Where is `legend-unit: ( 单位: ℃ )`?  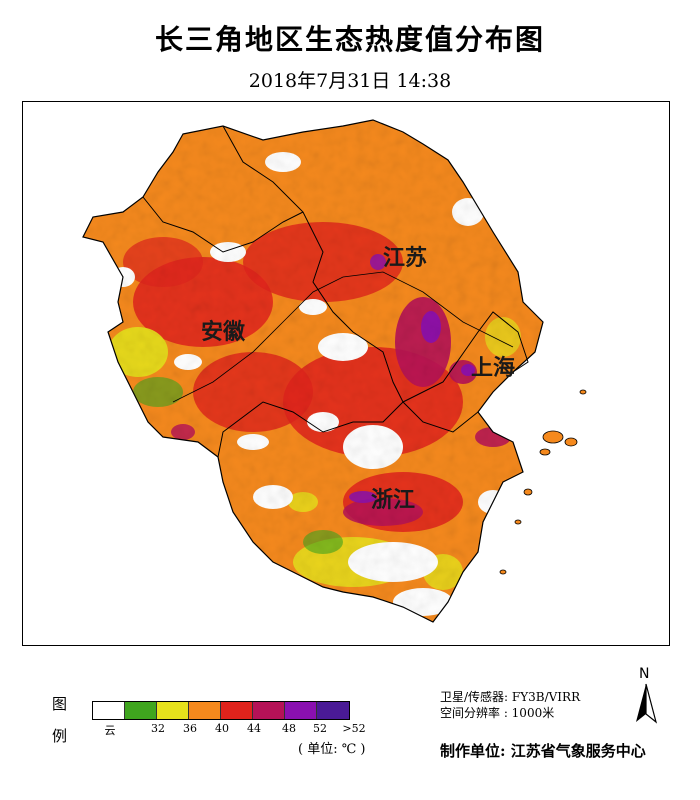 legend-unit: ( 单位: ℃ ) is located at coordinates (332, 749).